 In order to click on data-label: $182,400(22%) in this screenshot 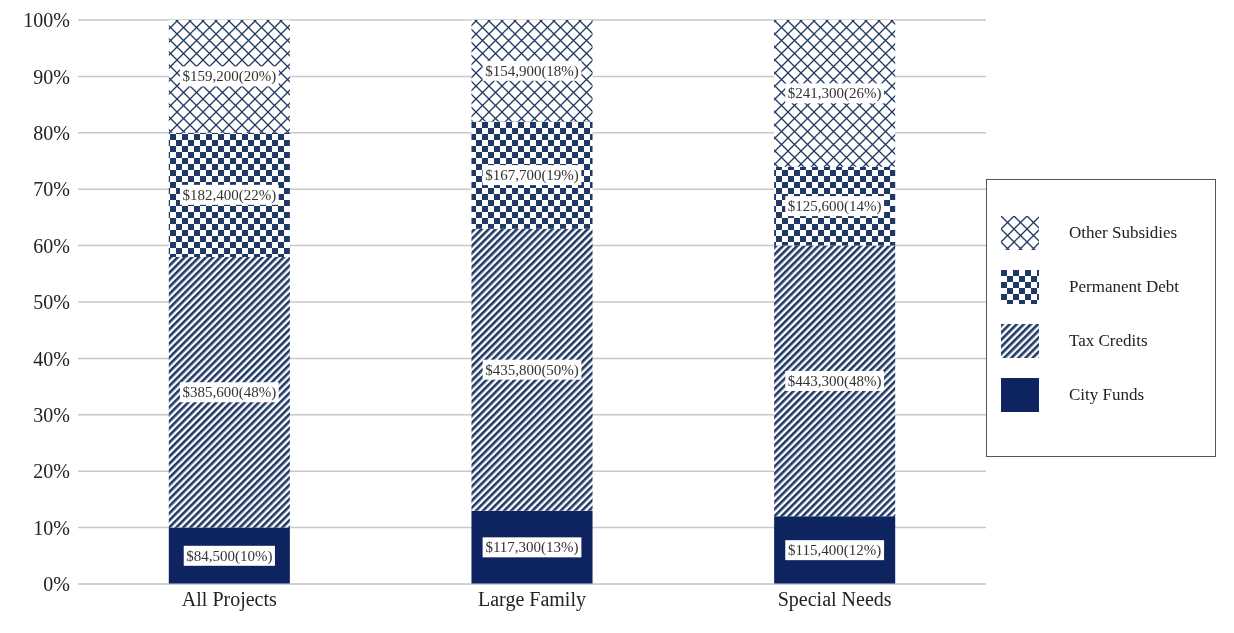, I will do `click(229, 195)`.